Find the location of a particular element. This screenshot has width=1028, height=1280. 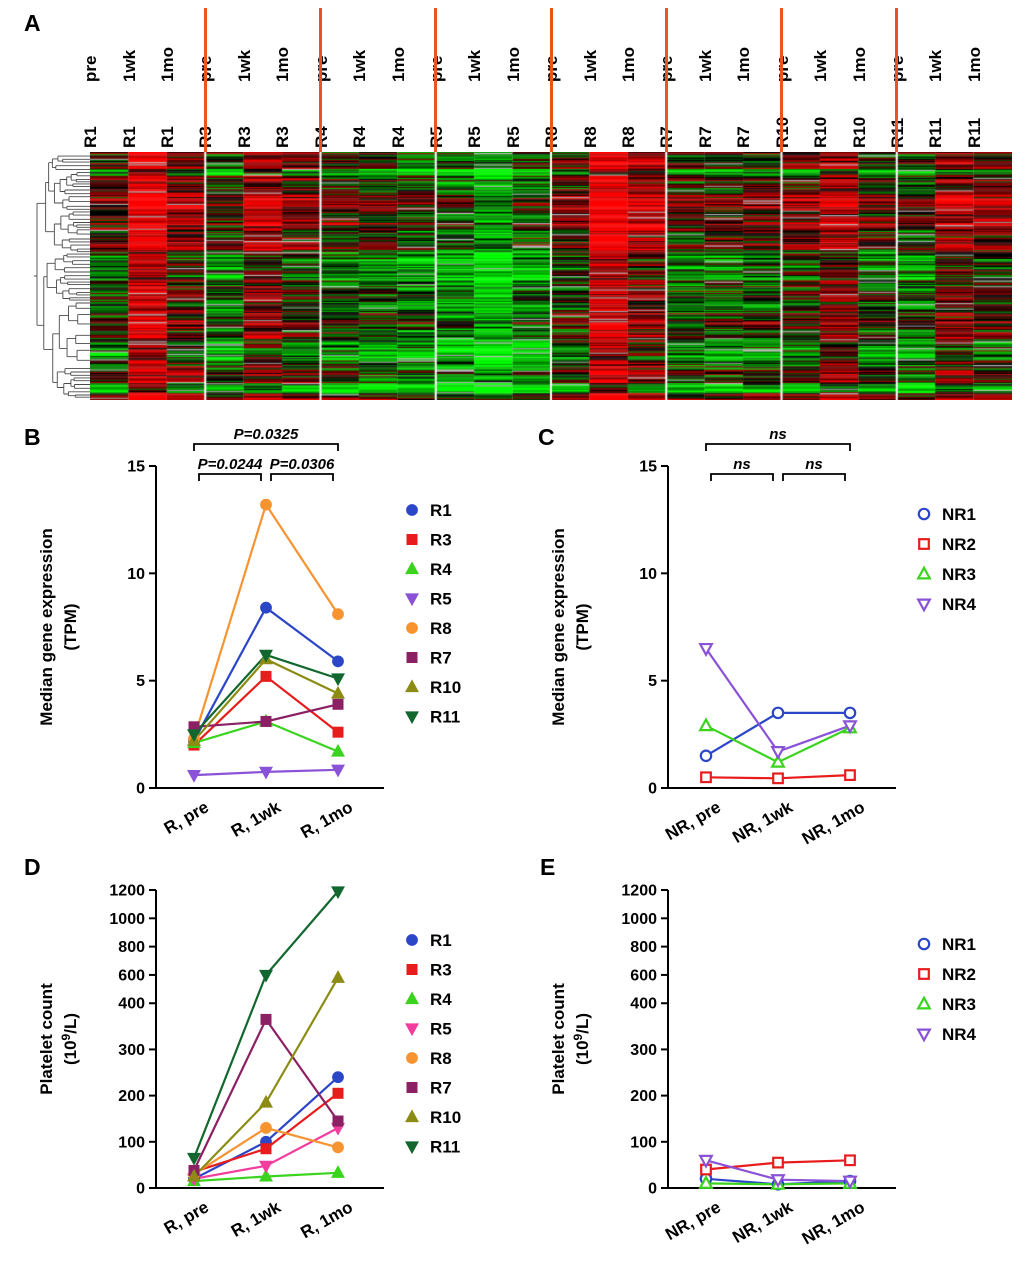

legend-label: R1 is located at coordinates (441, 940).